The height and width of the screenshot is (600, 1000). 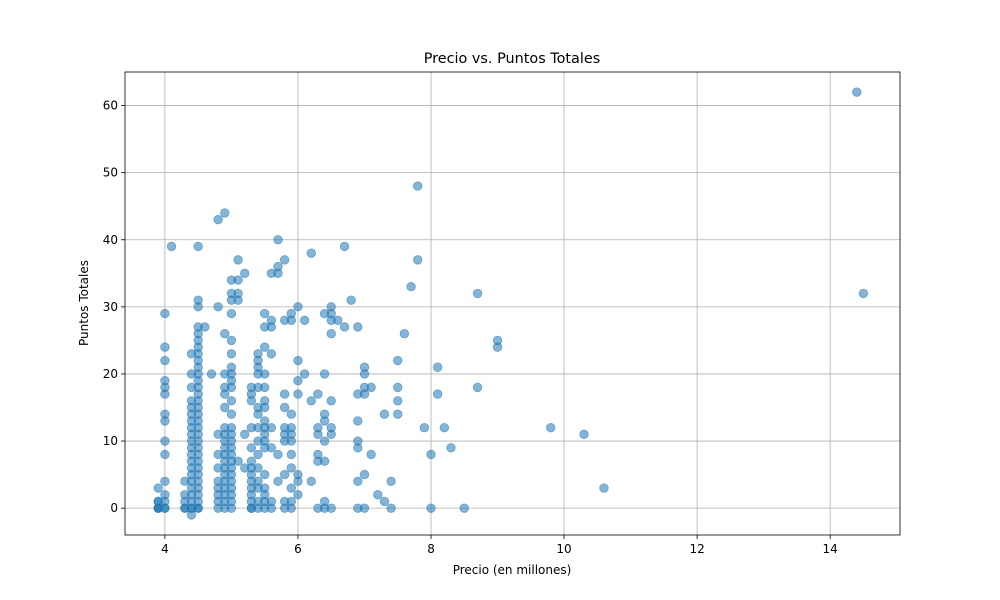 I want to click on y-tick-label: 60, so click(x=110, y=106).